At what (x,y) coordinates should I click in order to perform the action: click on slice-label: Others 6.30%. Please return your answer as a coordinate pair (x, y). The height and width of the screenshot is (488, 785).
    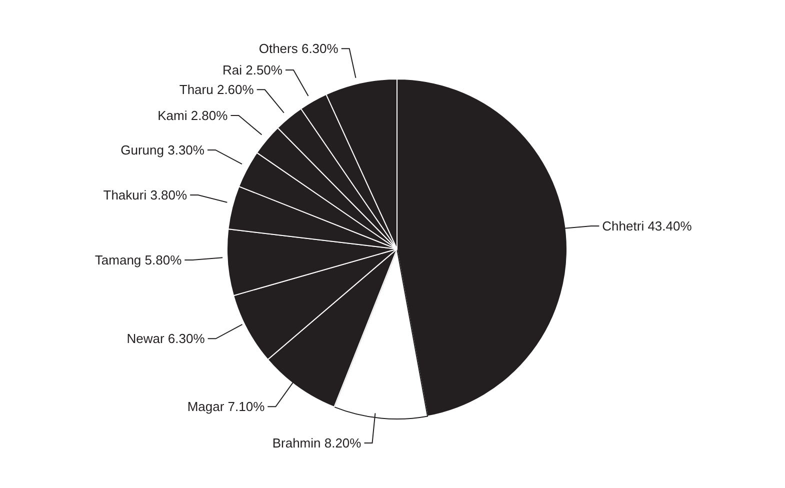
    Looking at the image, I should click on (298, 48).